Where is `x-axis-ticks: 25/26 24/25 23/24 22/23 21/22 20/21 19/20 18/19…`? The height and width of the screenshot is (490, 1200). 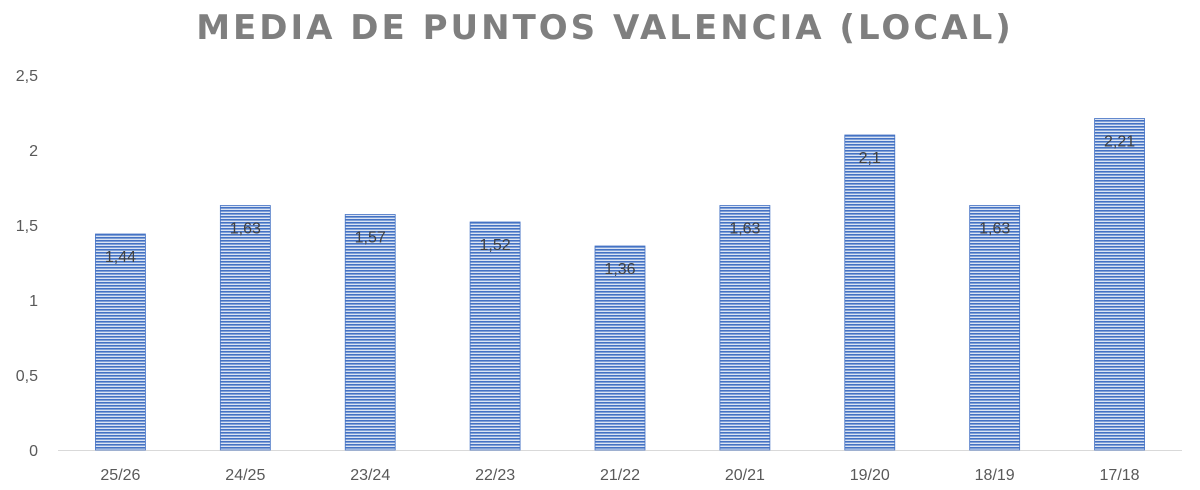 x-axis-ticks: 25/26 24/25 23/24 22/23 21/22 20/21 19/20 18/19… is located at coordinates (619, 475).